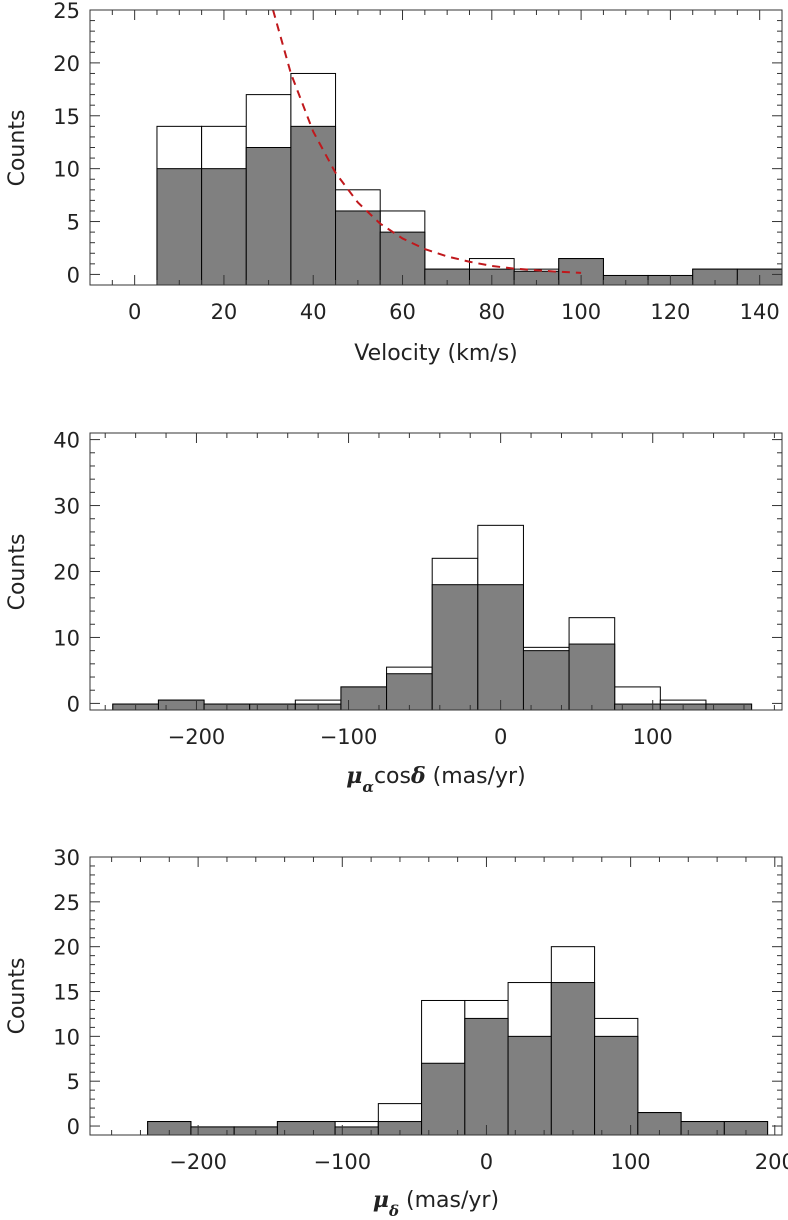 This screenshot has width=788, height=1220. Describe the element at coordinates (436, 353) in the screenshot. I see `x-axis-label: Velocity (km/s)` at that location.